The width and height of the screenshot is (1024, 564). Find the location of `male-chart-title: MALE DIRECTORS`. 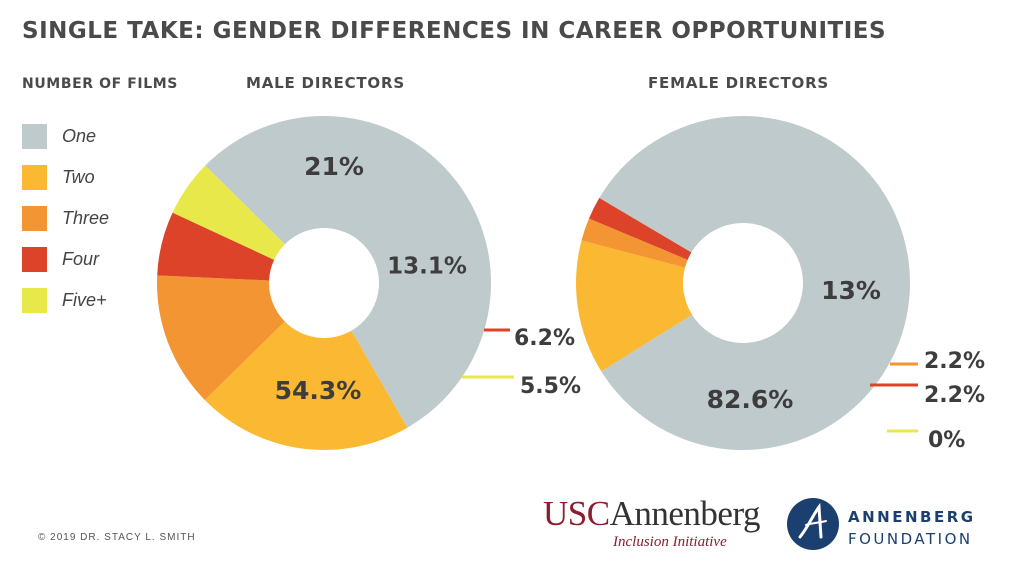

male-chart-title: MALE DIRECTORS is located at coordinates (325, 83).